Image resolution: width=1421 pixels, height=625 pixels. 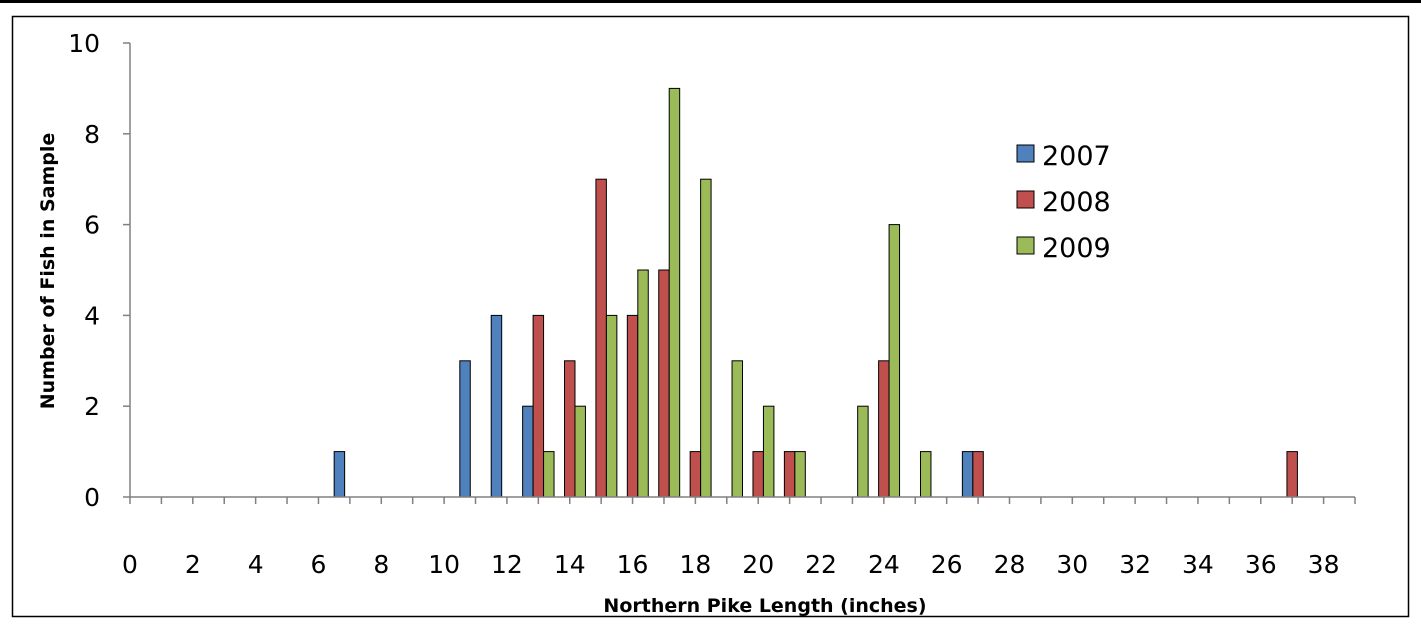 I want to click on bar-2009-x20, so click(x=768, y=451).